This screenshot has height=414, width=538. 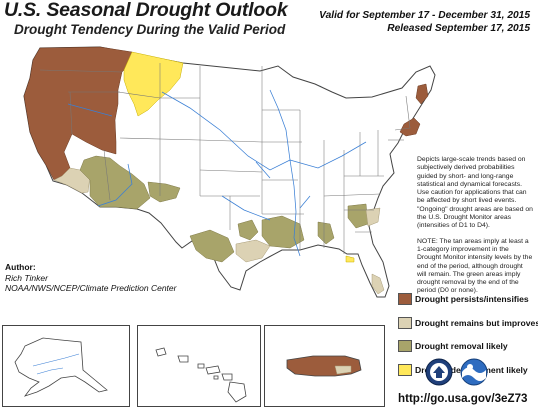 I want to click on legend-swatch-removal, so click(x=405, y=346).